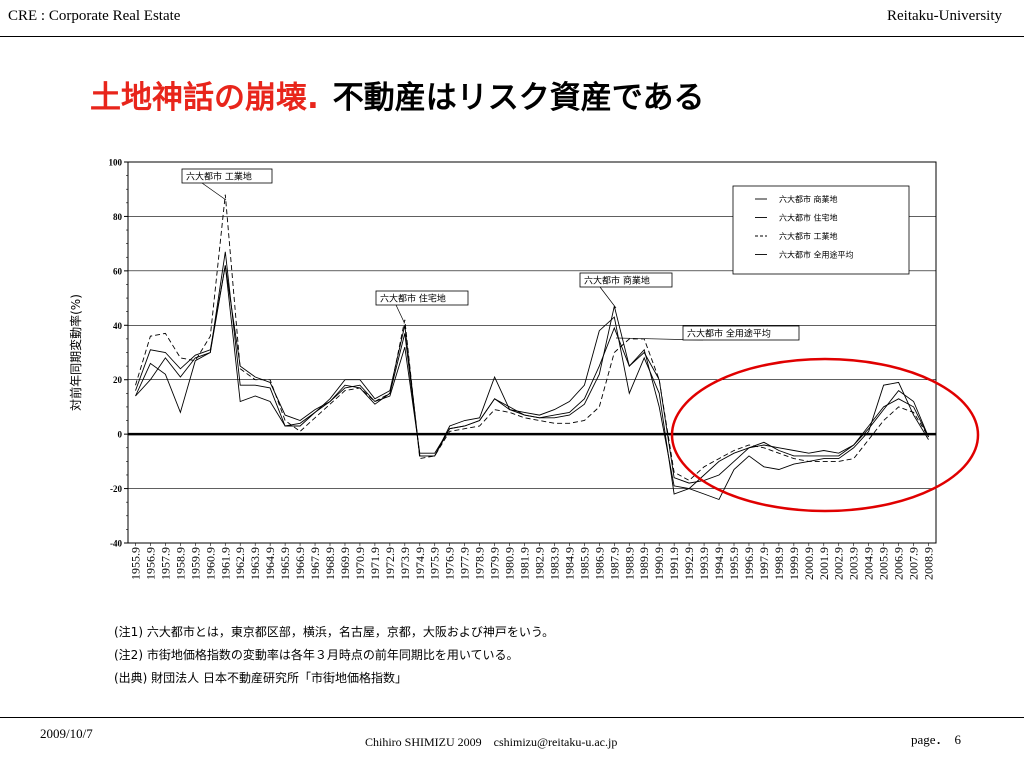 The width and height of the screenshot is (1024, 768). Describe the element at coordinates (300, 563) in the screenshot. I see `x-tick-label: 1966.9` at that location.